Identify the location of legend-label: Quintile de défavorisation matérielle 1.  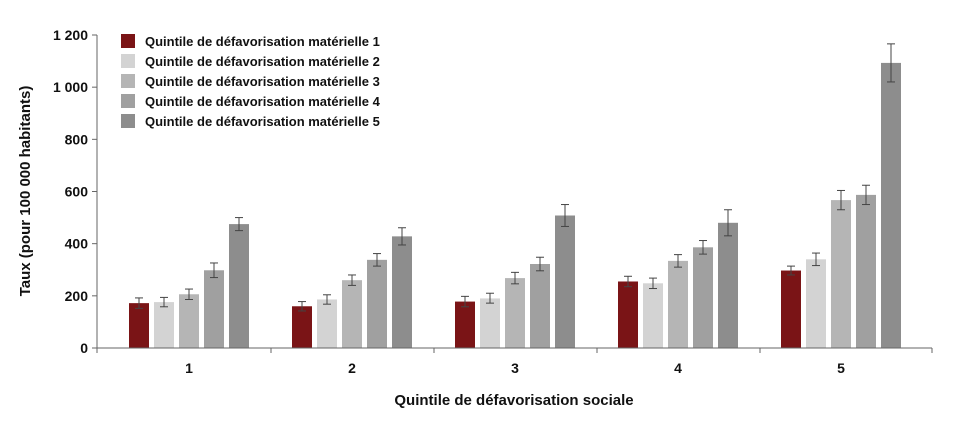
(262, 41).